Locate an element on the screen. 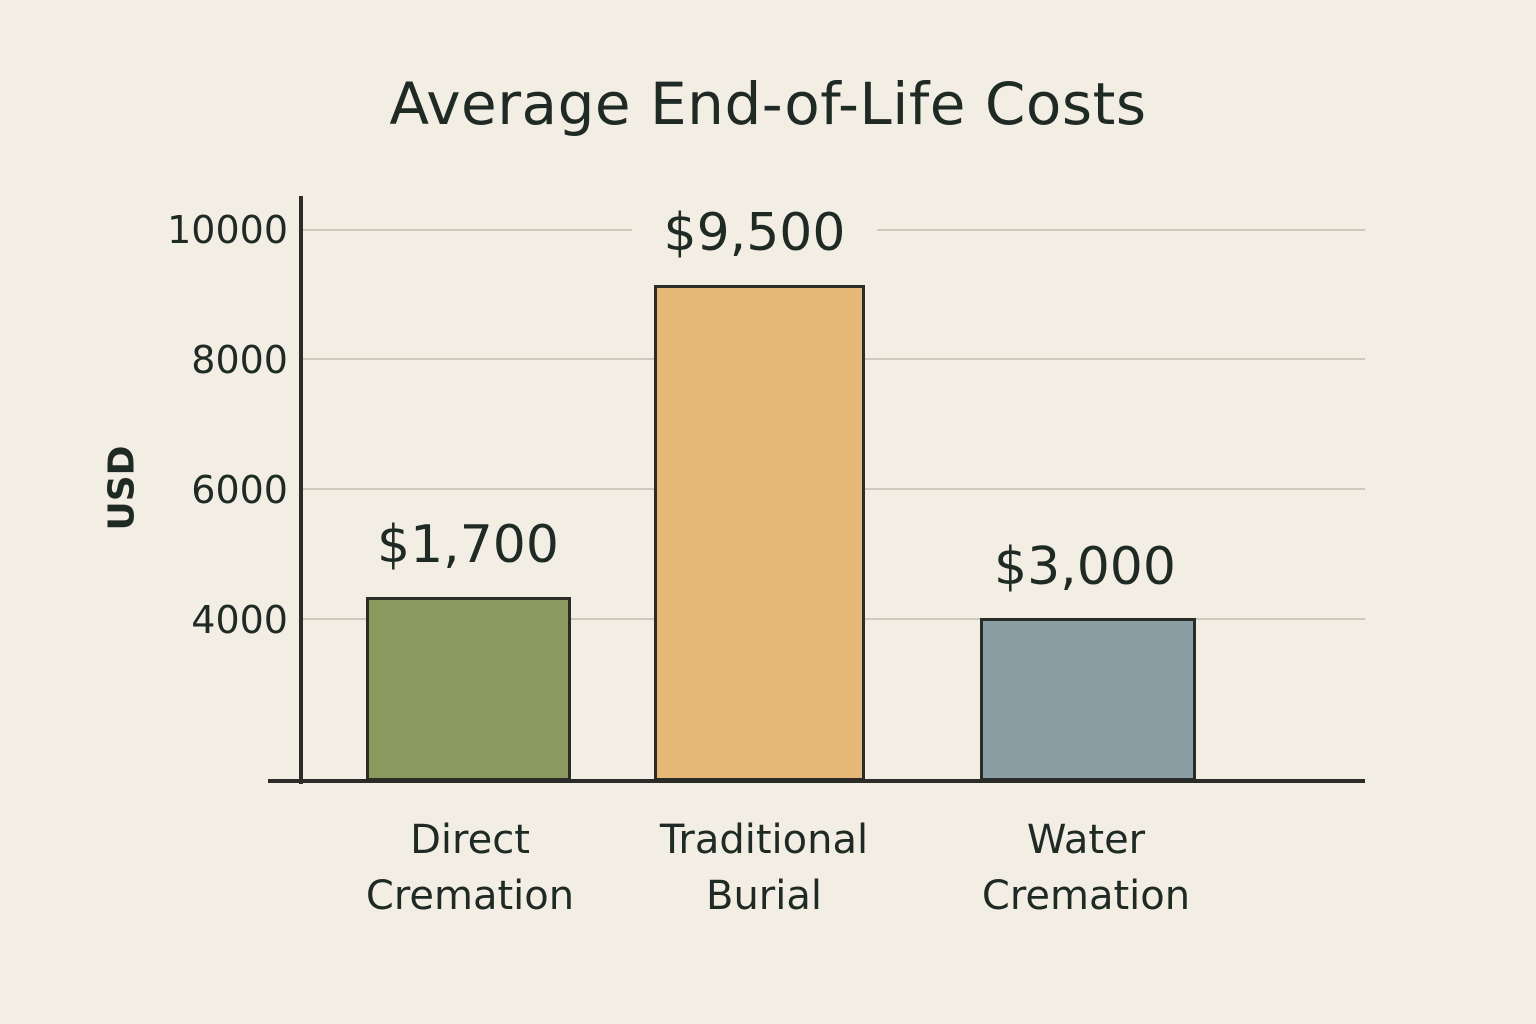 The height and width of the screenshot is (1024, 1536). y-tick-6000: 6000 is located at coordinates (239, 490).